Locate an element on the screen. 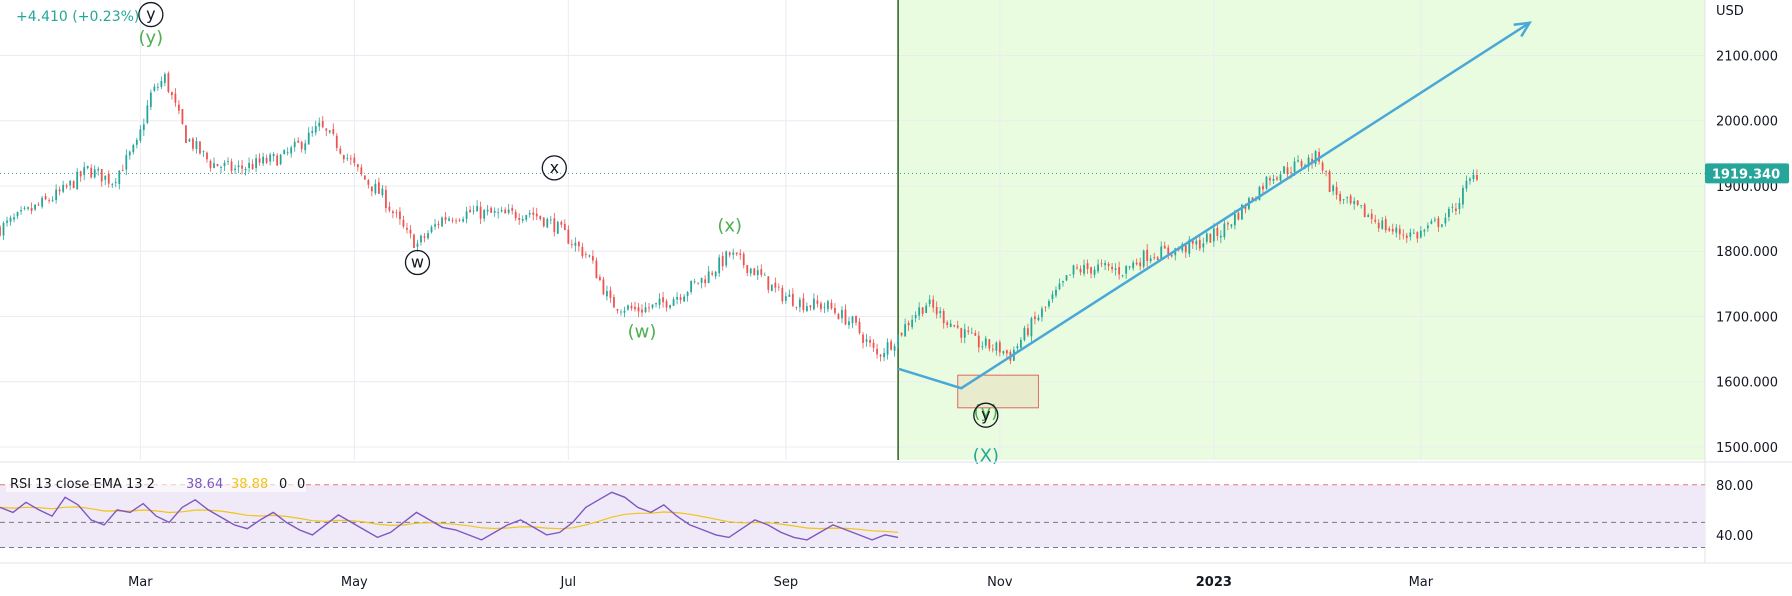  rsi-value: 38.64 is located at coordinates (204, 484).